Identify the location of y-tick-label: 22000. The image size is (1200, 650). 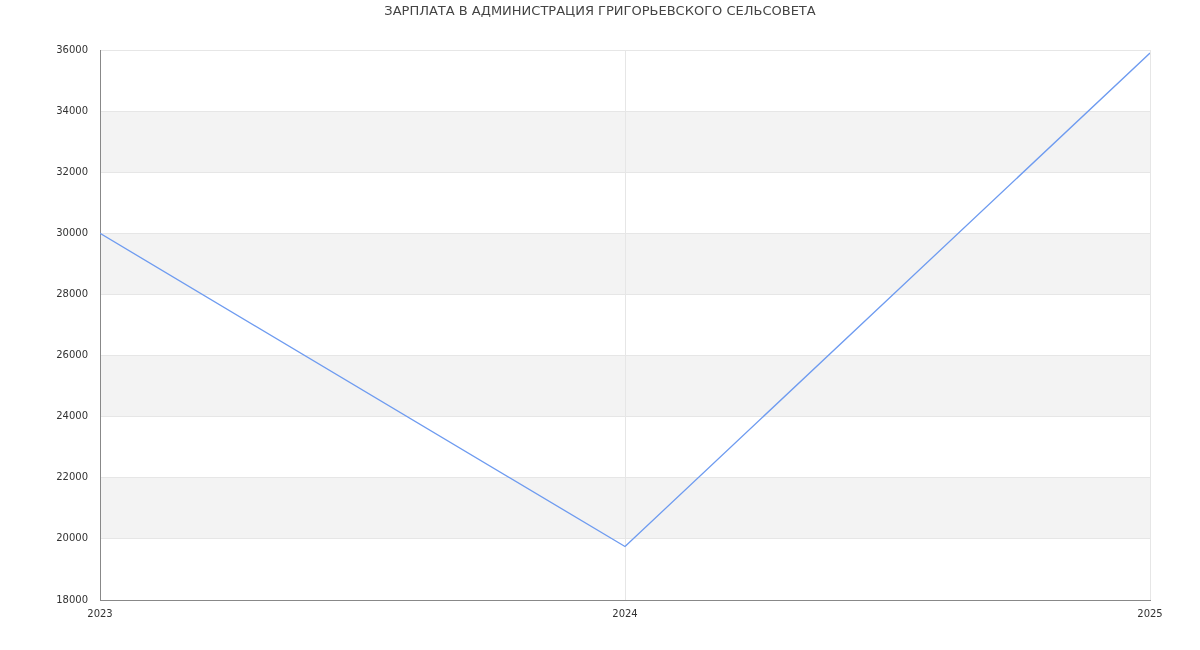
(72, 477).